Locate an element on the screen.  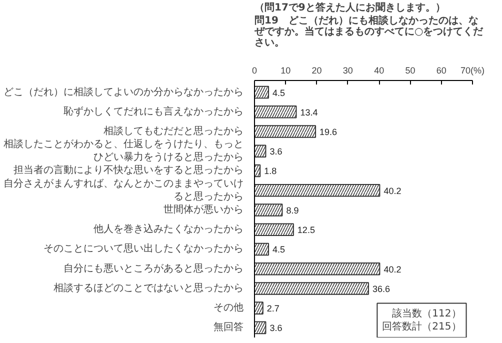
data-label: 12.5 is located at coordinates (306, 230).